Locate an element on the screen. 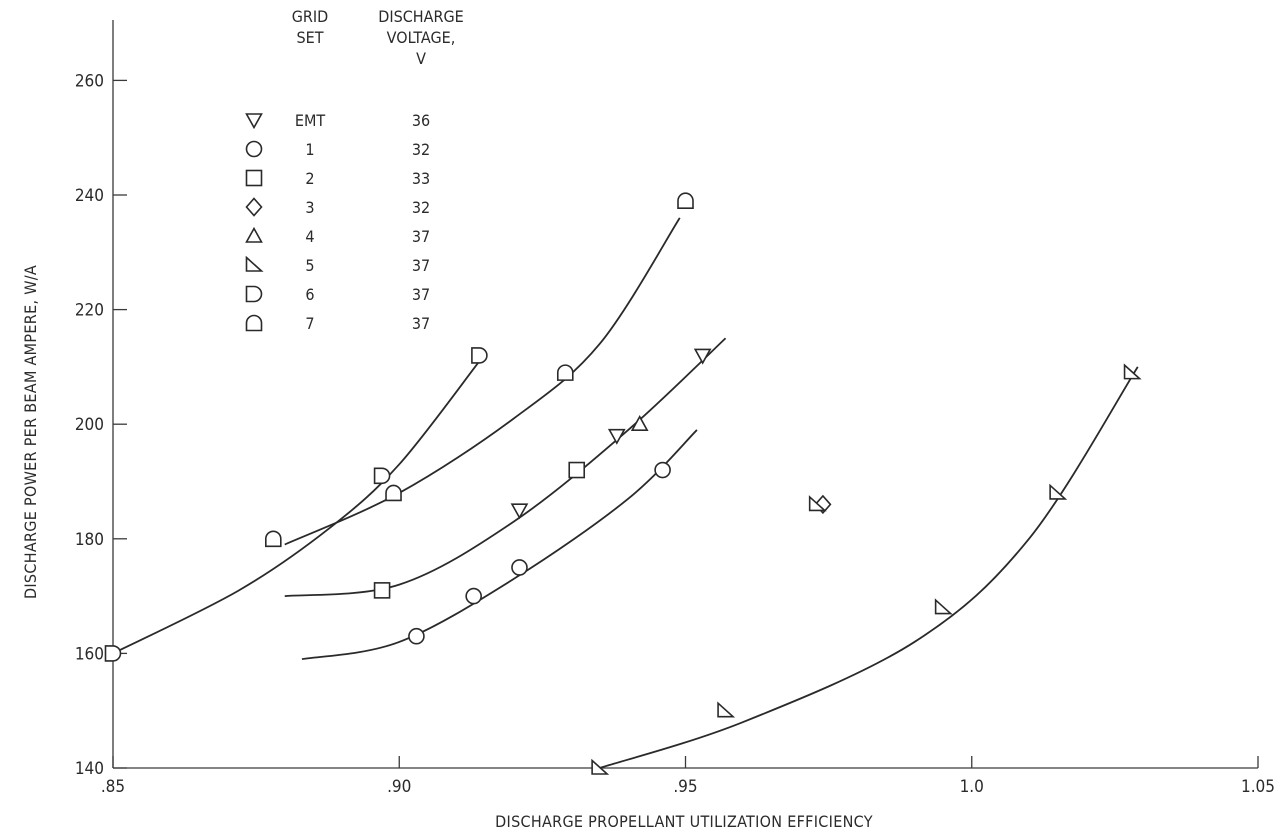  legend-symbol-half-round-up is located at coordinates (254, 323).